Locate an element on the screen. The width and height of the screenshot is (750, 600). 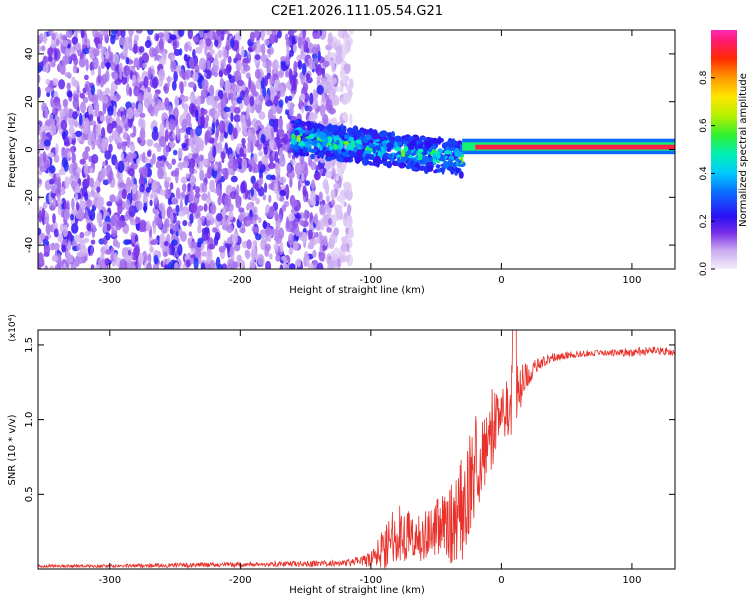
colorbar-label: Normalized spectral amplitude is located at coordinates (743, 150).